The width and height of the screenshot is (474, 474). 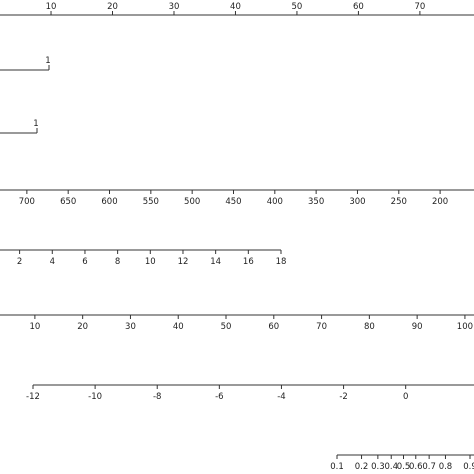 What do you see at coordinates (468, 467) in the screenshot?
I see `tick-label: 0.9` at bounding box center [468, 467].